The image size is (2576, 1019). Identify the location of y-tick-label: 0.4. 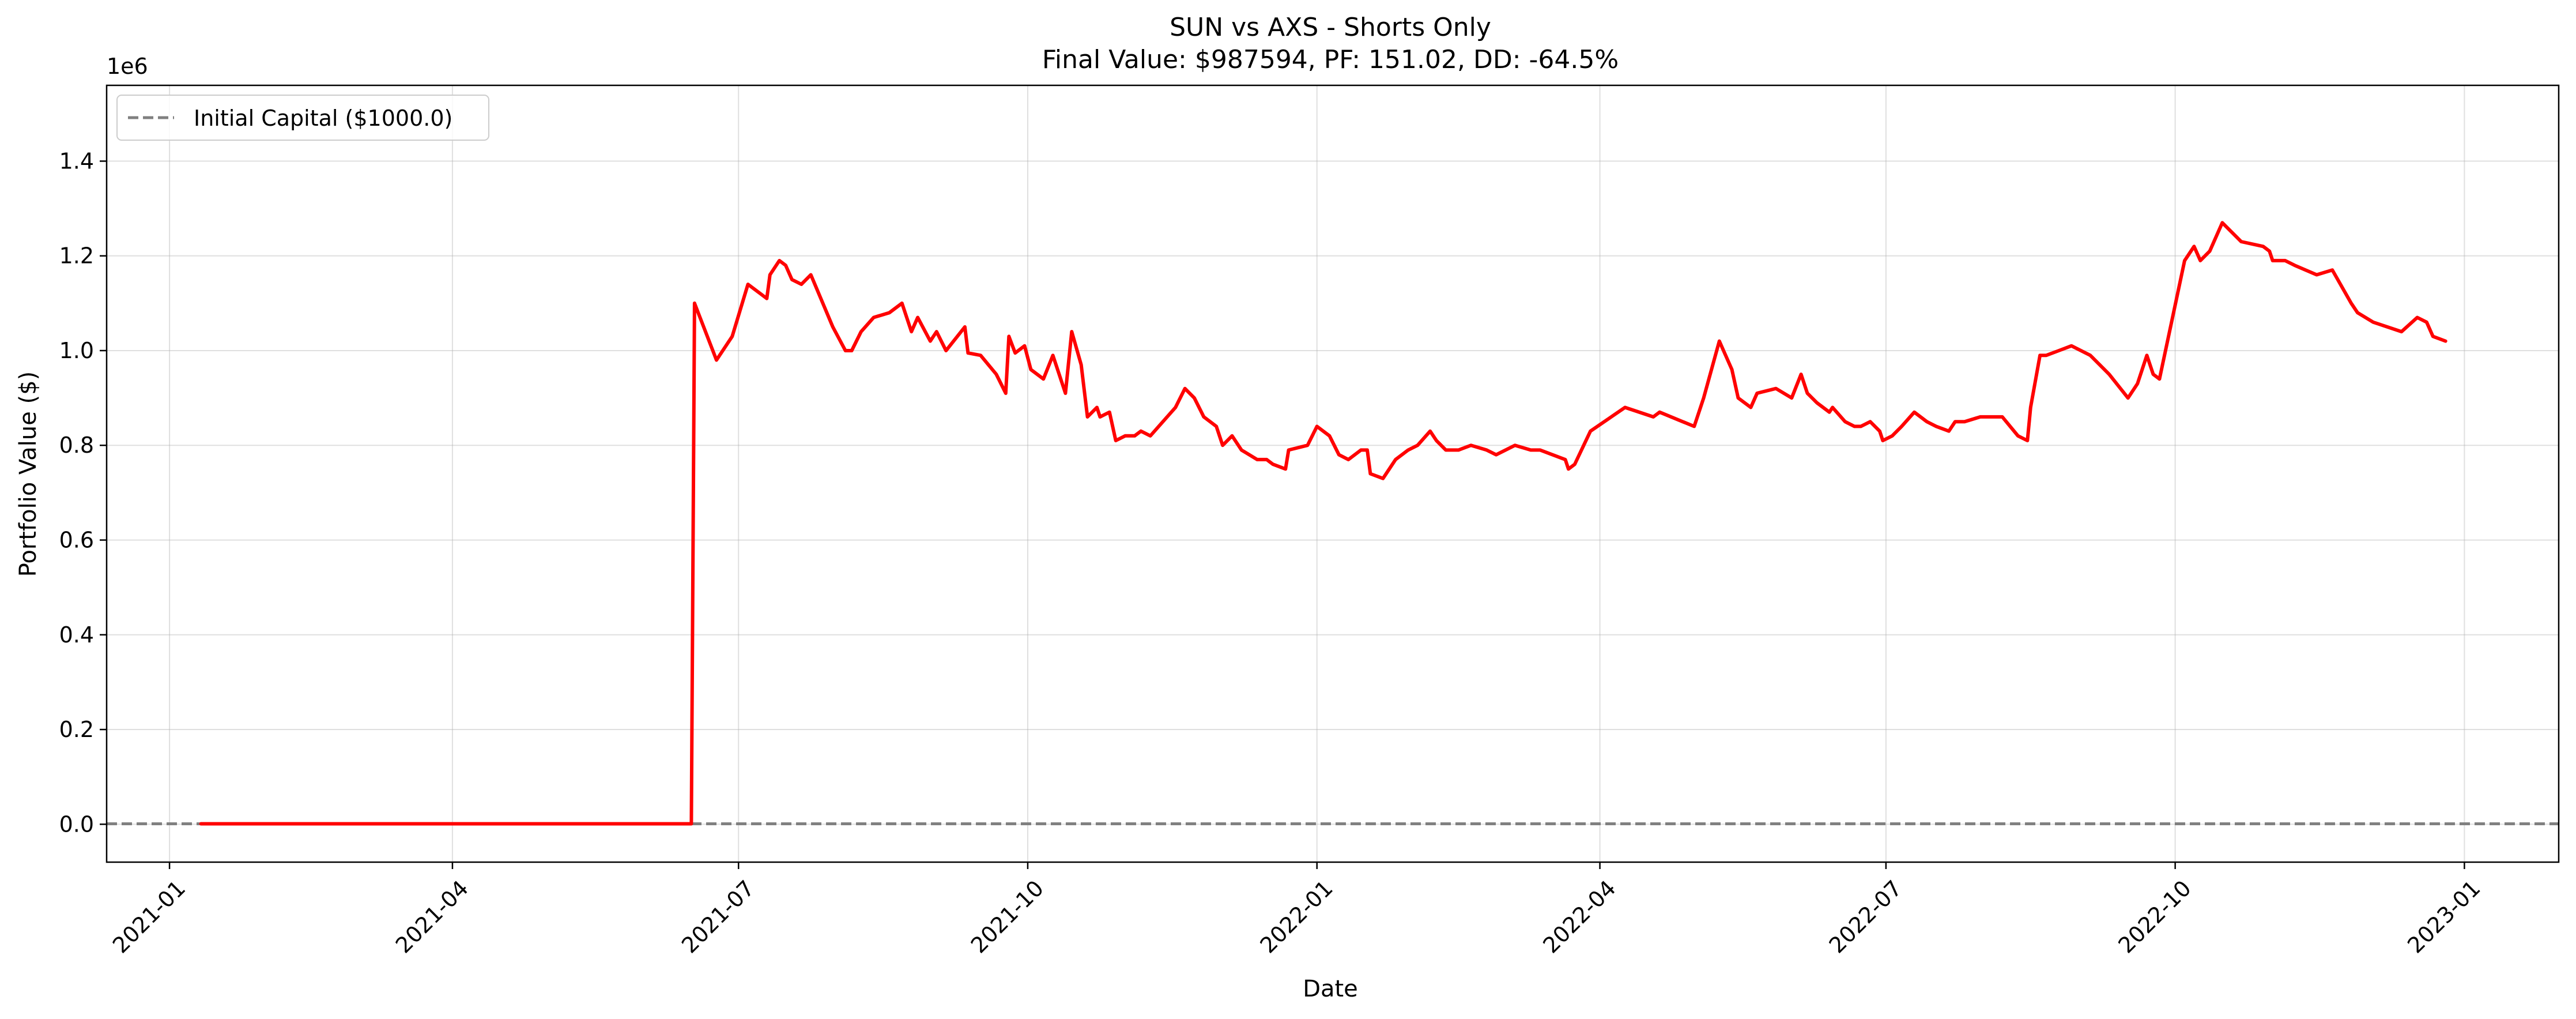
(76, 635).